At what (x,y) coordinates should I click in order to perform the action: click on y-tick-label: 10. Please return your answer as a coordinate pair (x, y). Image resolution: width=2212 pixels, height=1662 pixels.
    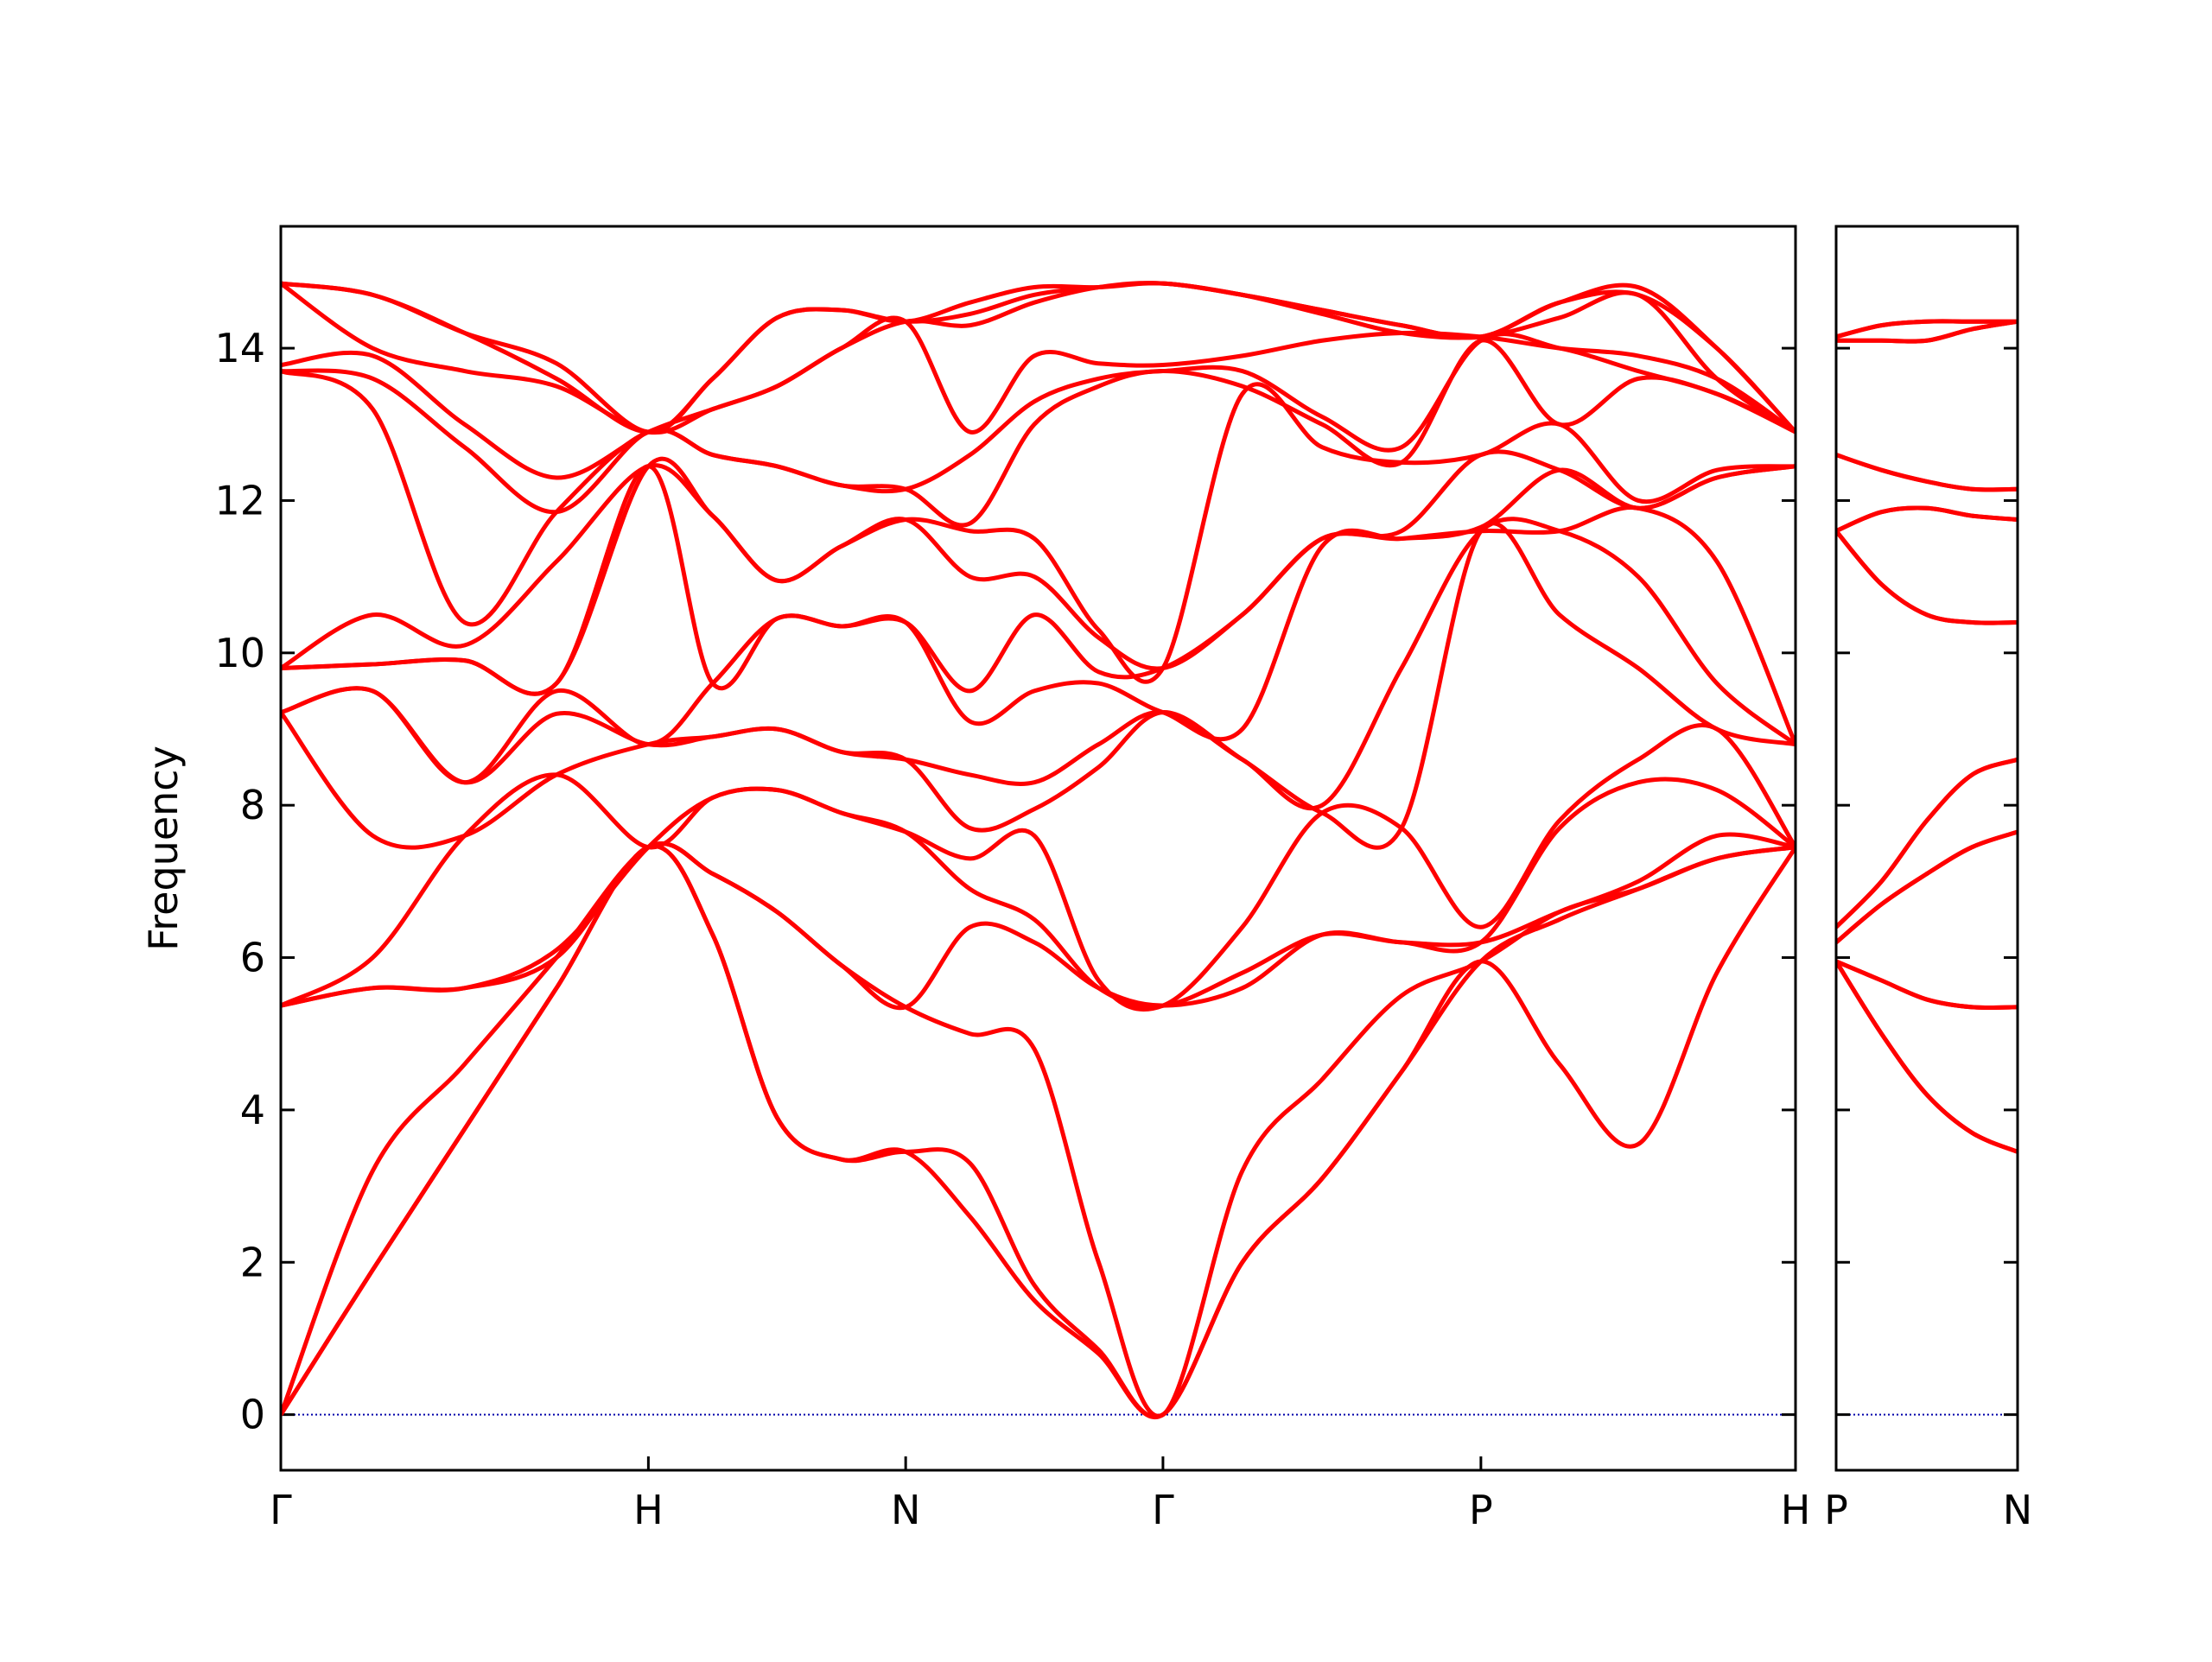
    Looking at the image, I should click on (239, 653).